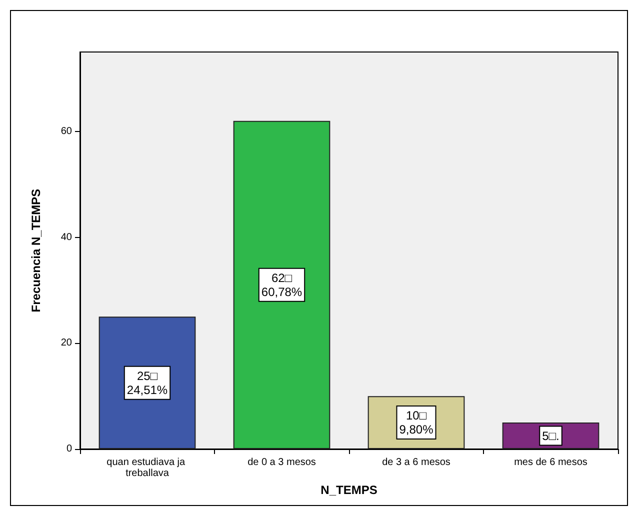 The width and height of the screenshot is (639, 509). I want to click on y-tick-label: 20, so click(66, 343).